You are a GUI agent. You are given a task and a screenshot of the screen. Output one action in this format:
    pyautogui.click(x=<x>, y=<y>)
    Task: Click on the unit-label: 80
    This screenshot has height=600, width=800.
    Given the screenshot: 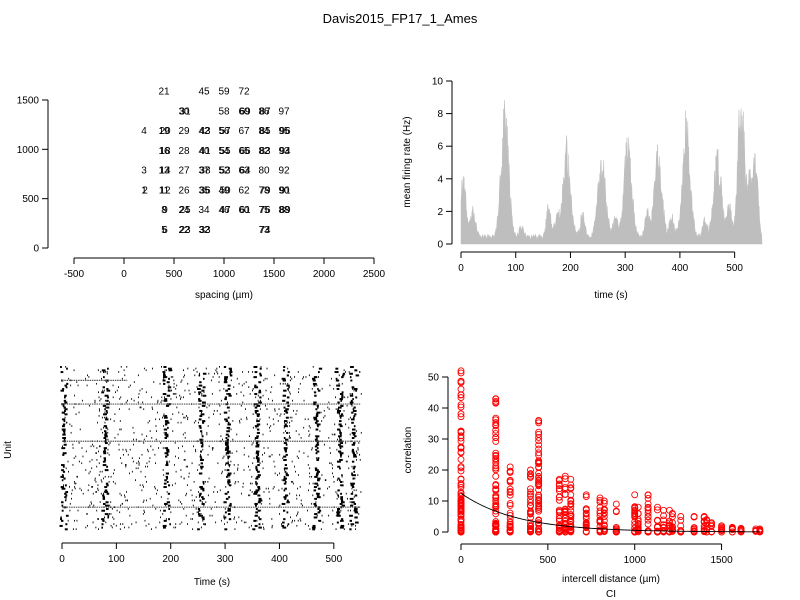 What is the action you would take?
    pyautogui.click(x=264, y=171)
    